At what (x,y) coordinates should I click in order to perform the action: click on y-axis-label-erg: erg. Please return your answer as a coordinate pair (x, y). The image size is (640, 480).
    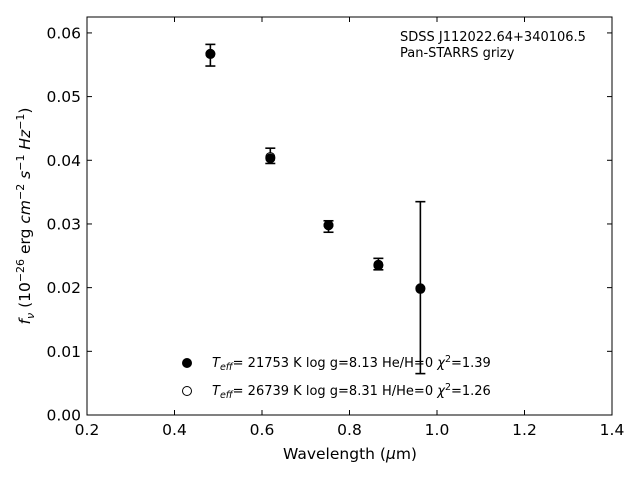
    Looking at the image, I should click on (25, 241).